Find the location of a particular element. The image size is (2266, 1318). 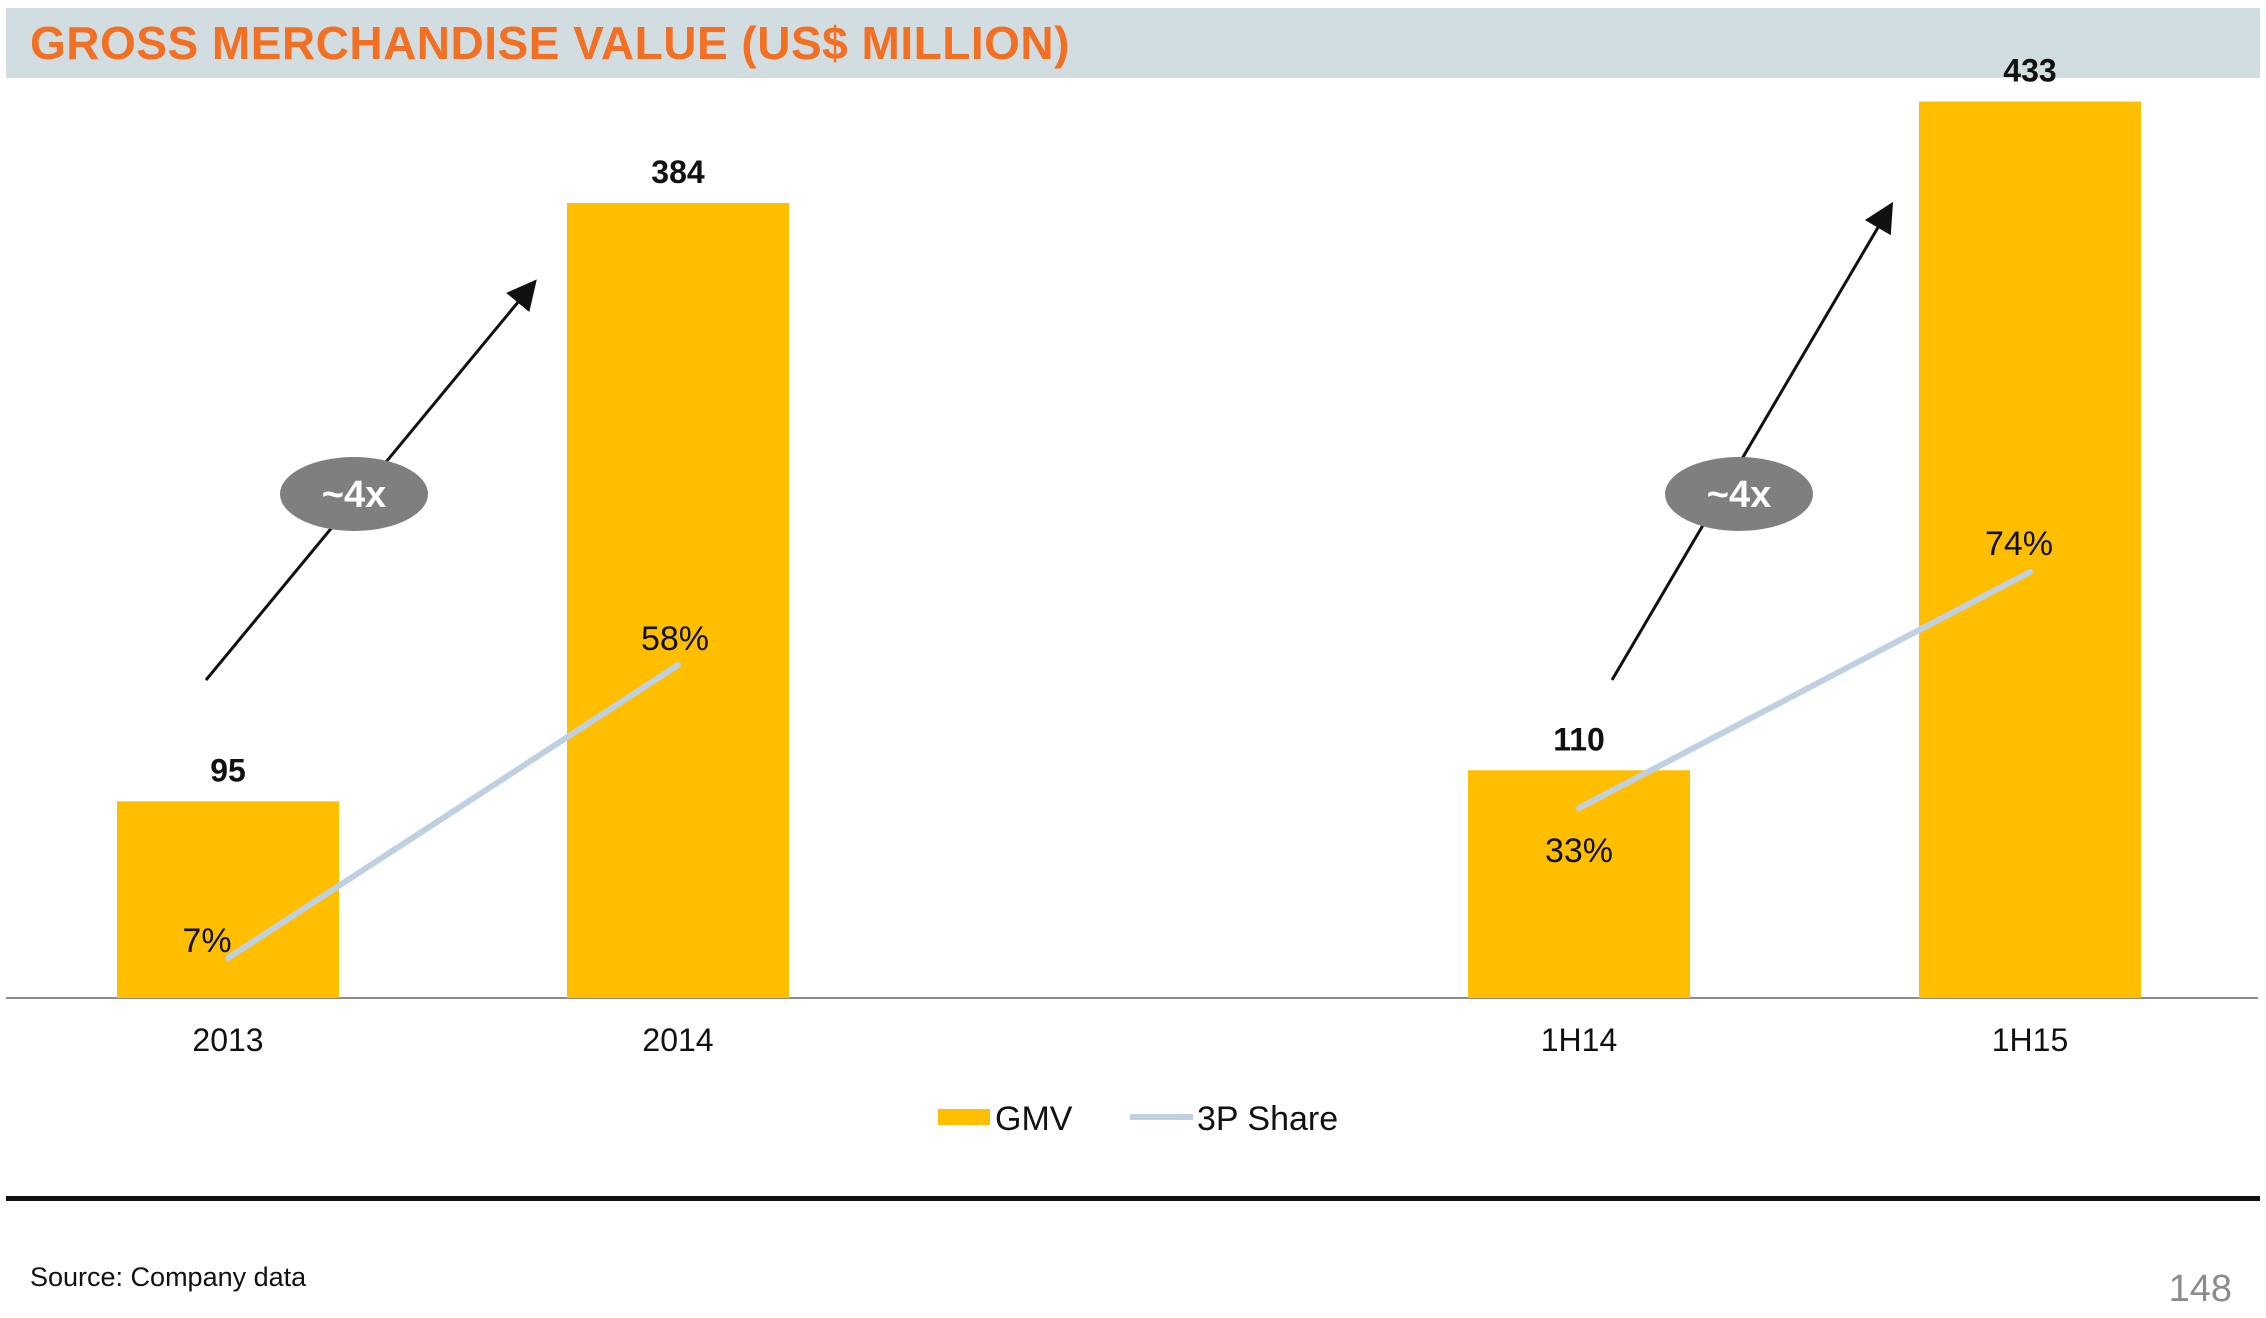

legend-label-3p-share: 3P Share is located at coordinates (1267, 1119).